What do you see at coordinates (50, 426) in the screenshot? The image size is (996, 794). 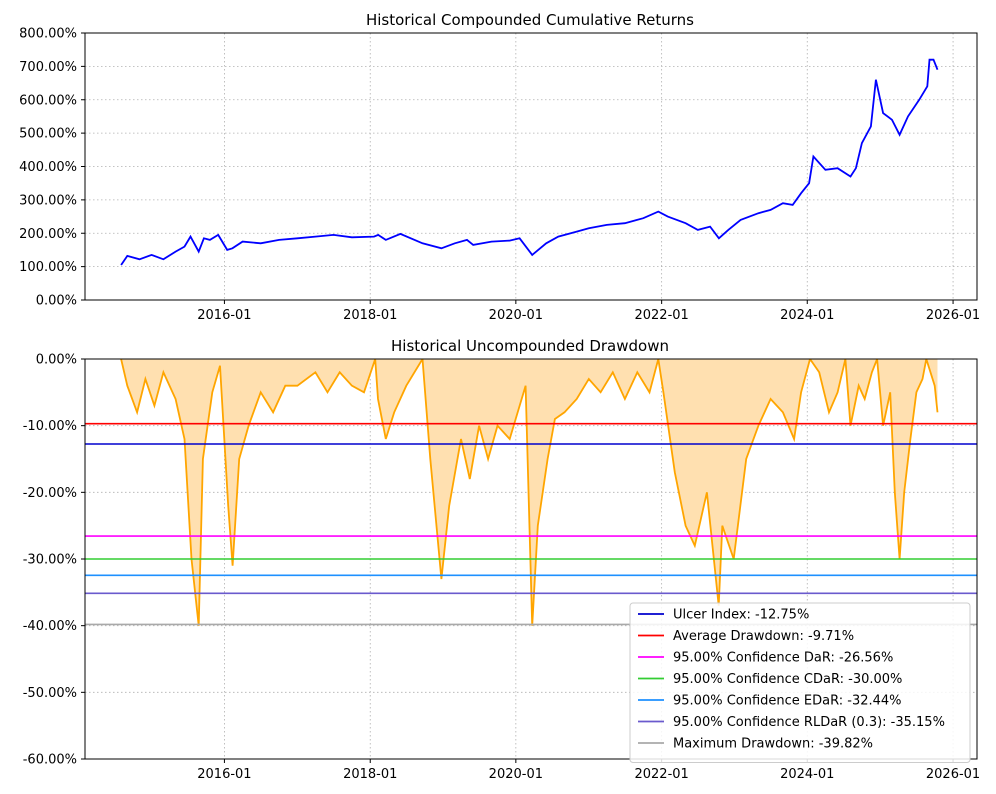 I see `y-tick-label: -10.00%` at bounding box center [50, 426].